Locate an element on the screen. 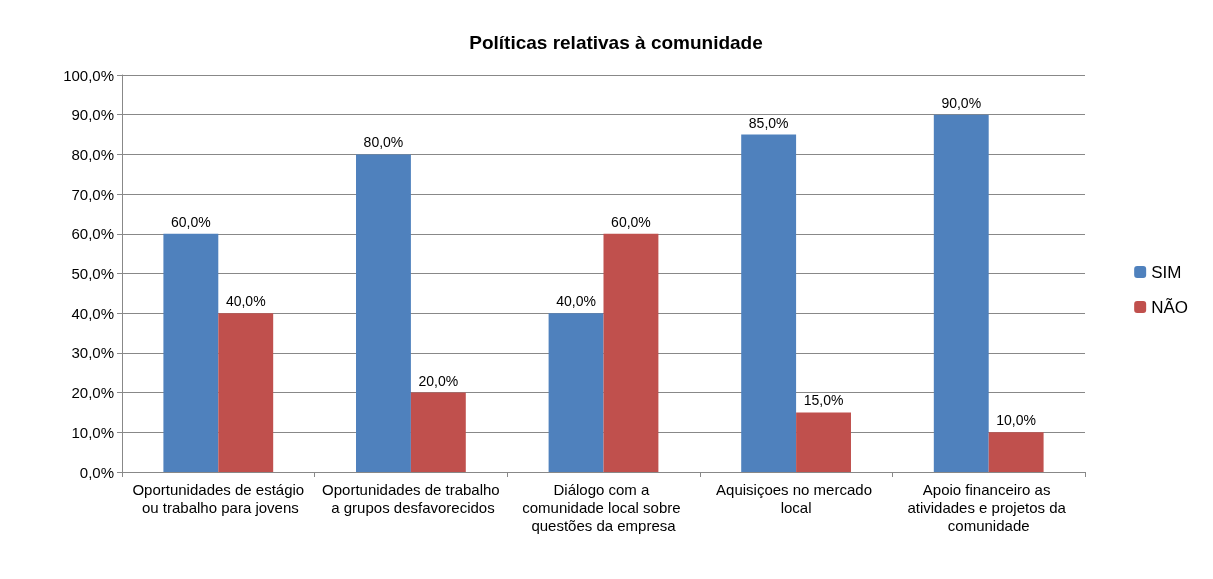 This screenshot has height=579, width=1213. legend-label: SIM is located at coordinates (1166, 272).